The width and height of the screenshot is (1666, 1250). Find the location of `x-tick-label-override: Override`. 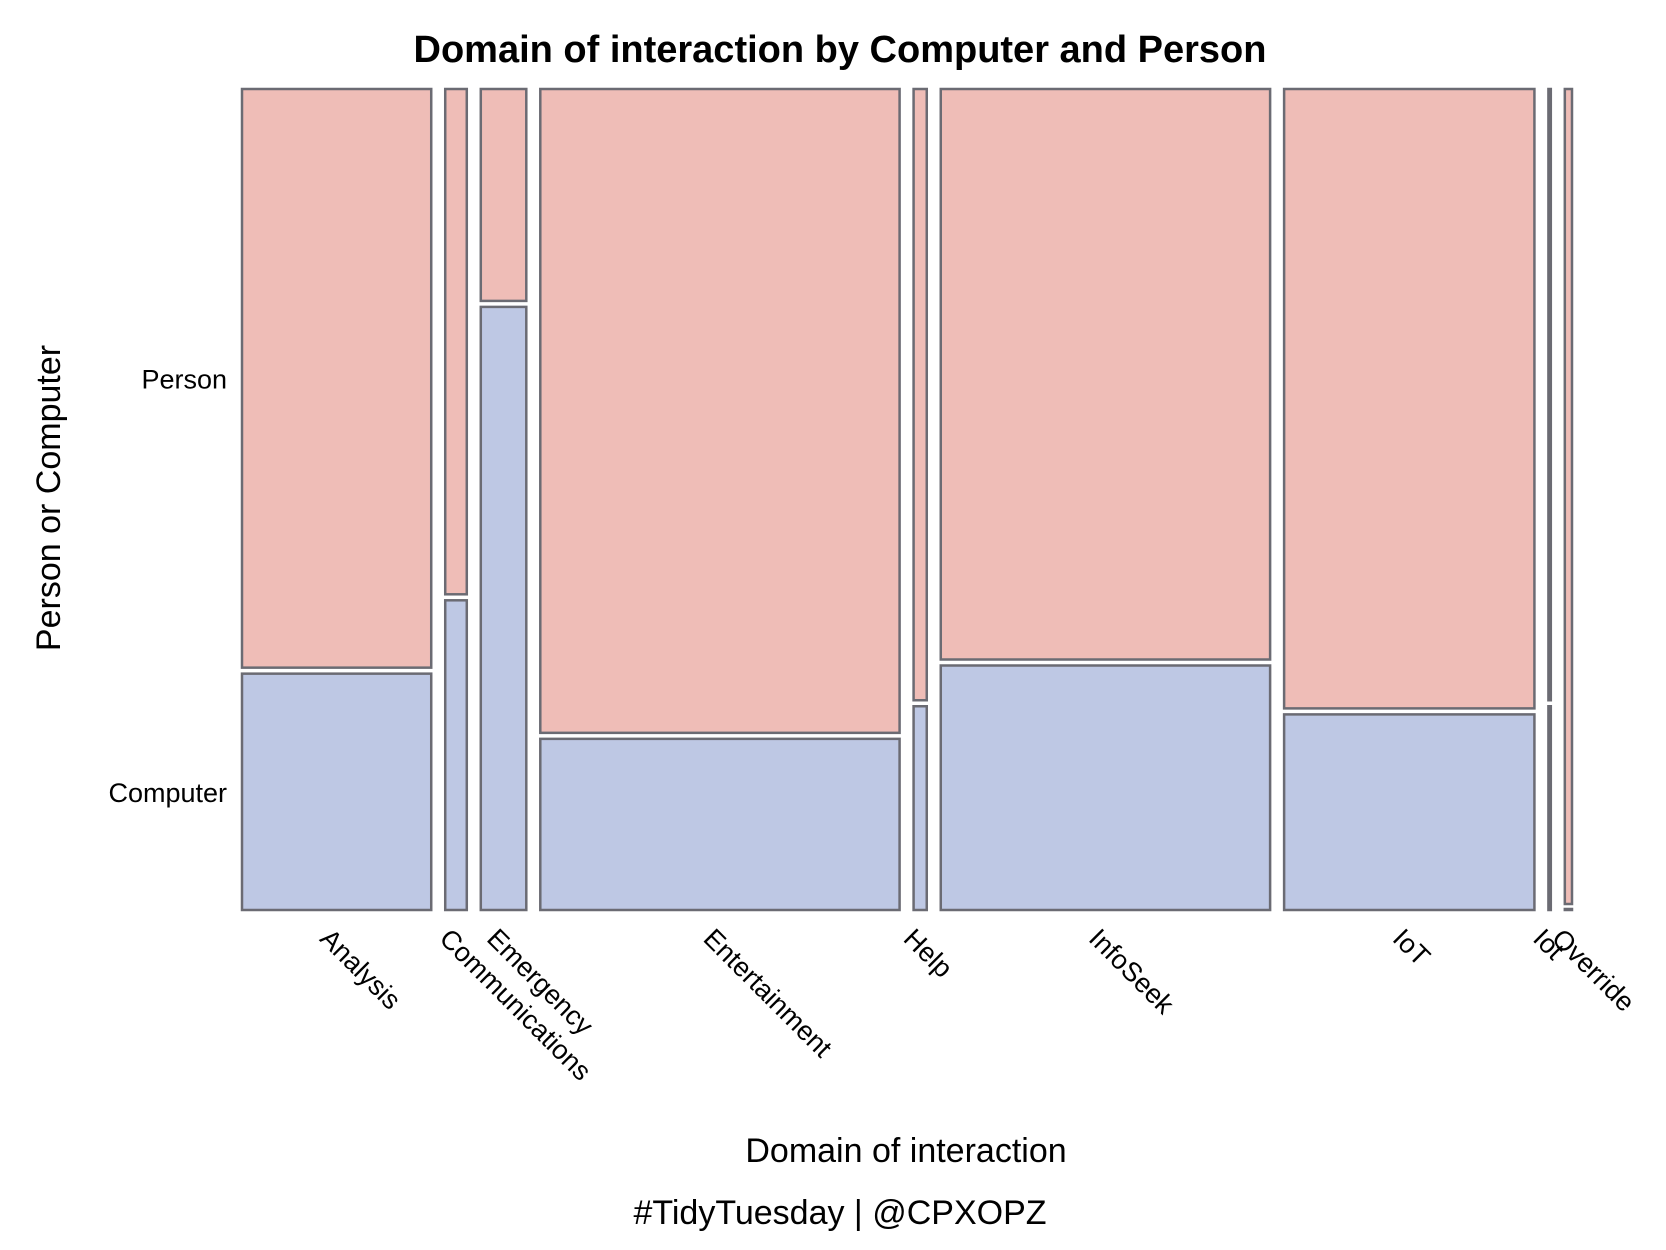

x-tick-label-override: Override is located at coordinates (1593, 970).